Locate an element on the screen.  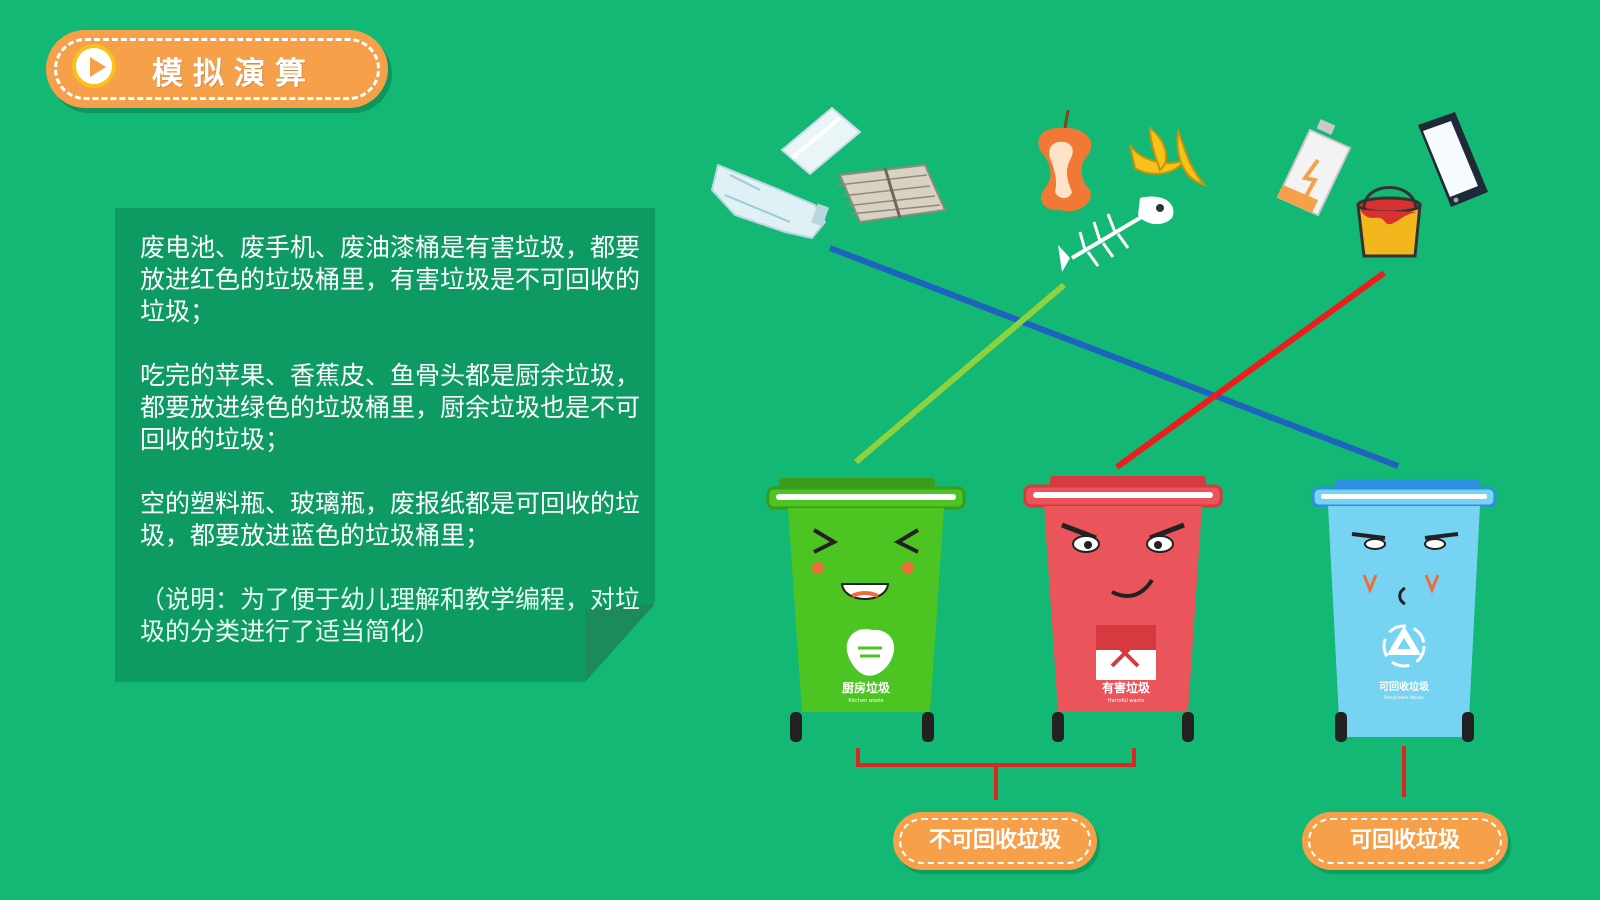
title-pill-border is located at coordinates (217, 69).